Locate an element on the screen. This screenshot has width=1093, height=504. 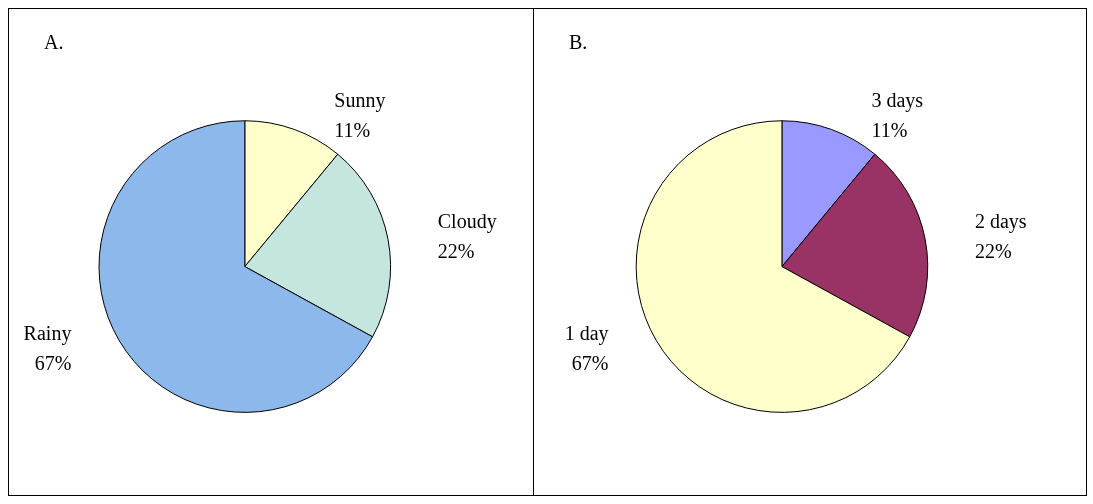
slice-label: Cloudy is located at coordinates (467, 222).